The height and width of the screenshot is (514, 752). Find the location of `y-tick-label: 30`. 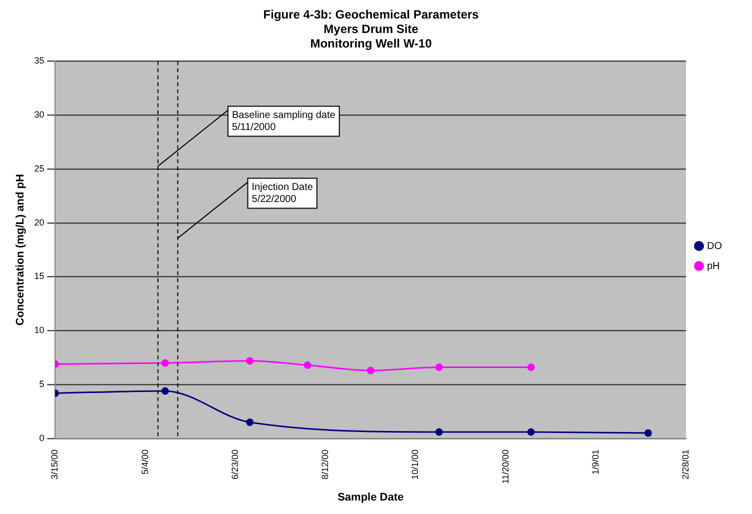

y-tick-label: 30 is located at coordinates (39, 115).